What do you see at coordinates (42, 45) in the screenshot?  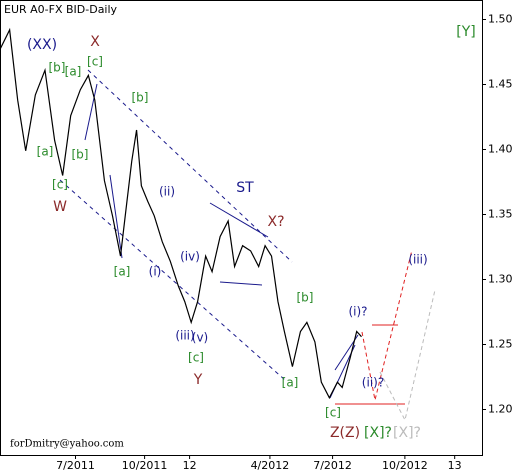 I see `wave-label: (XX)` at bounding box center [42, 45].